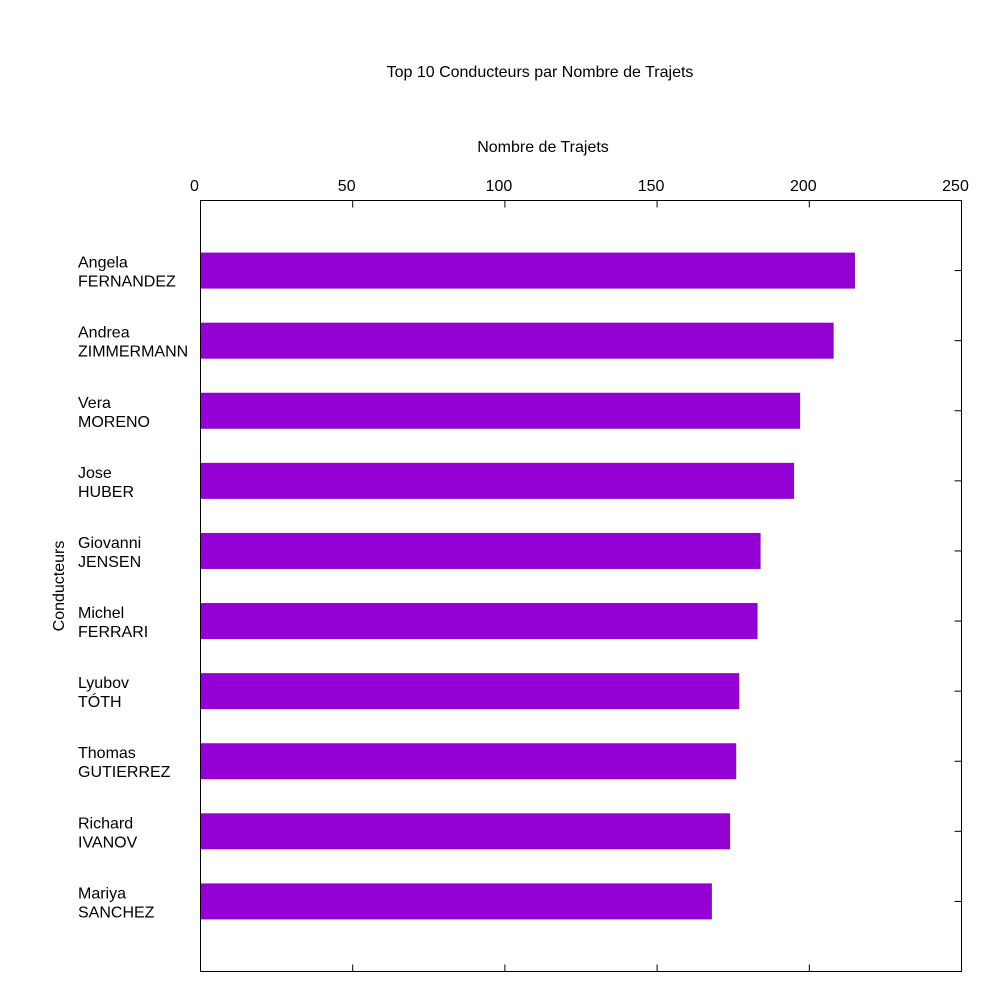  Describe the element at coordinates (116, 912) in the screenshot. I see `driver-last-name: SANCHEZ` at that location.